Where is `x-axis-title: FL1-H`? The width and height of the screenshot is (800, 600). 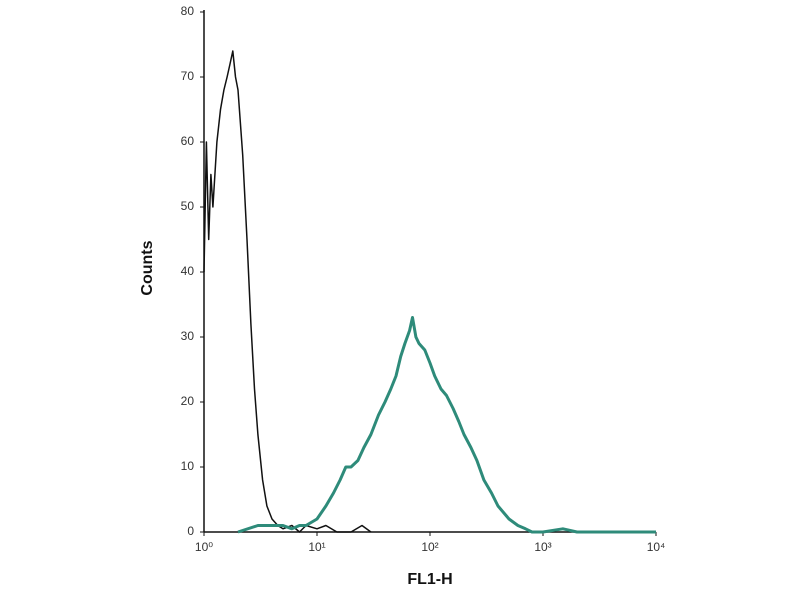
x-axis-title: FL1-H is located at coordinates (429, 579).